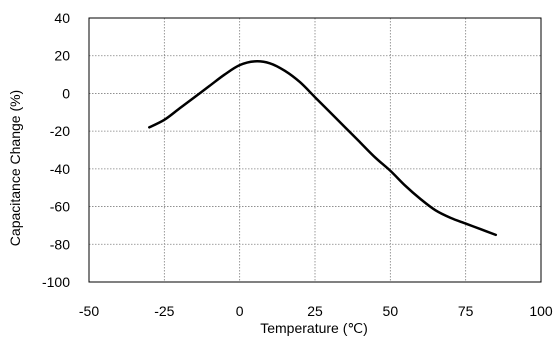 The image size is (556, 338). I want to click on x-tick-label: -50, so click(89, 311).